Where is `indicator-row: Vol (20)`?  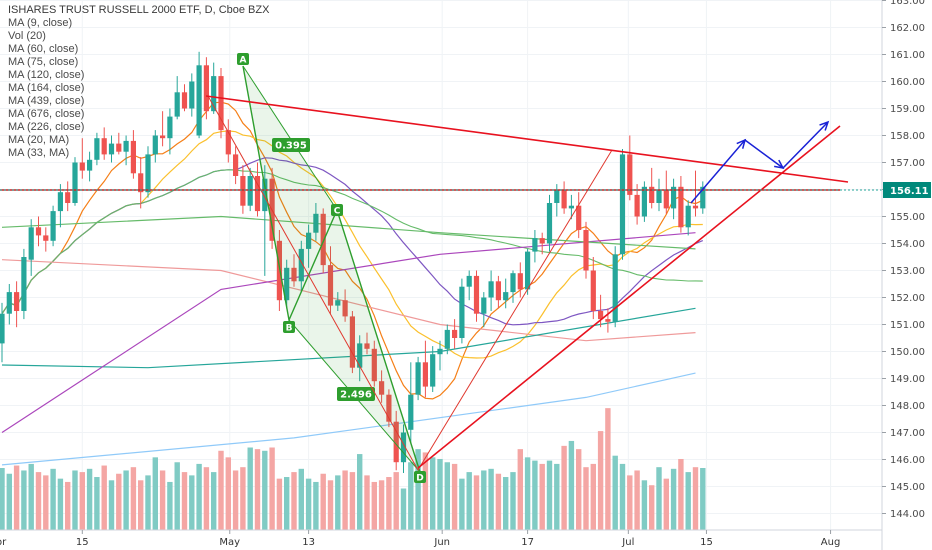
indicator-row: Vol (20) is located at coordinates (27, 36).